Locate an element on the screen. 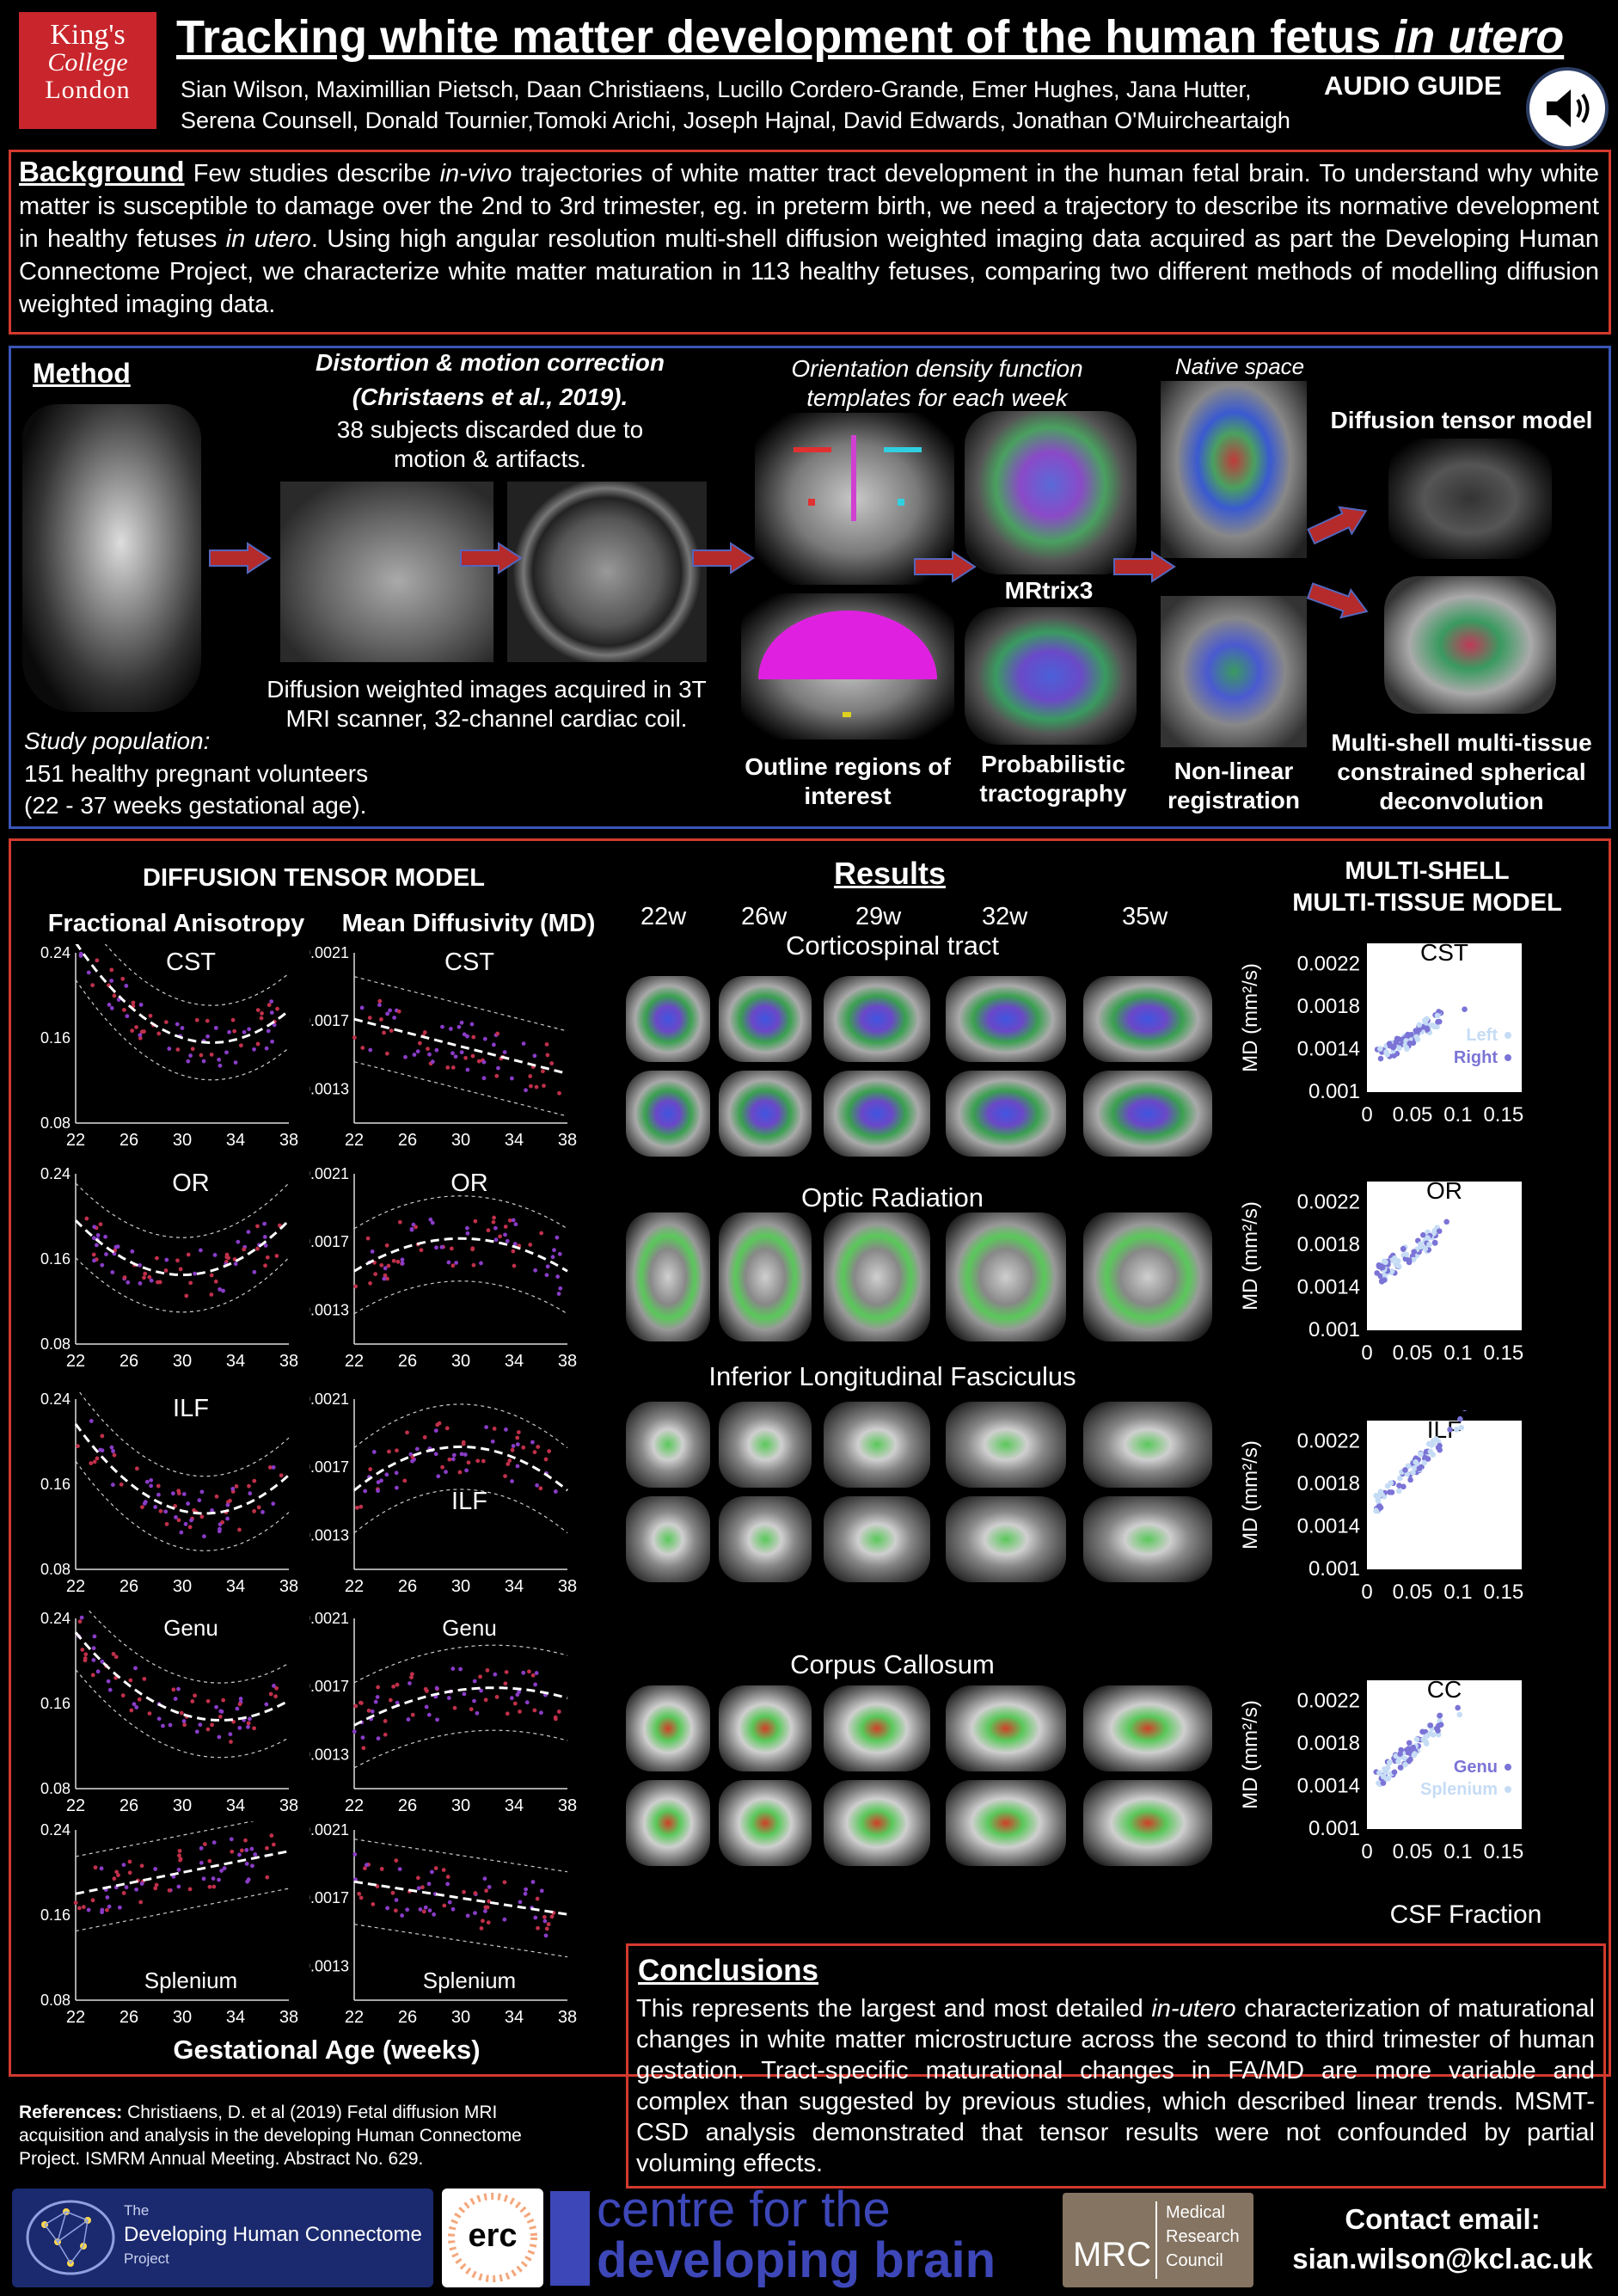  contact-email: sian.wilson@kcl.ac.uk is located at coordinates (1442, 2259).